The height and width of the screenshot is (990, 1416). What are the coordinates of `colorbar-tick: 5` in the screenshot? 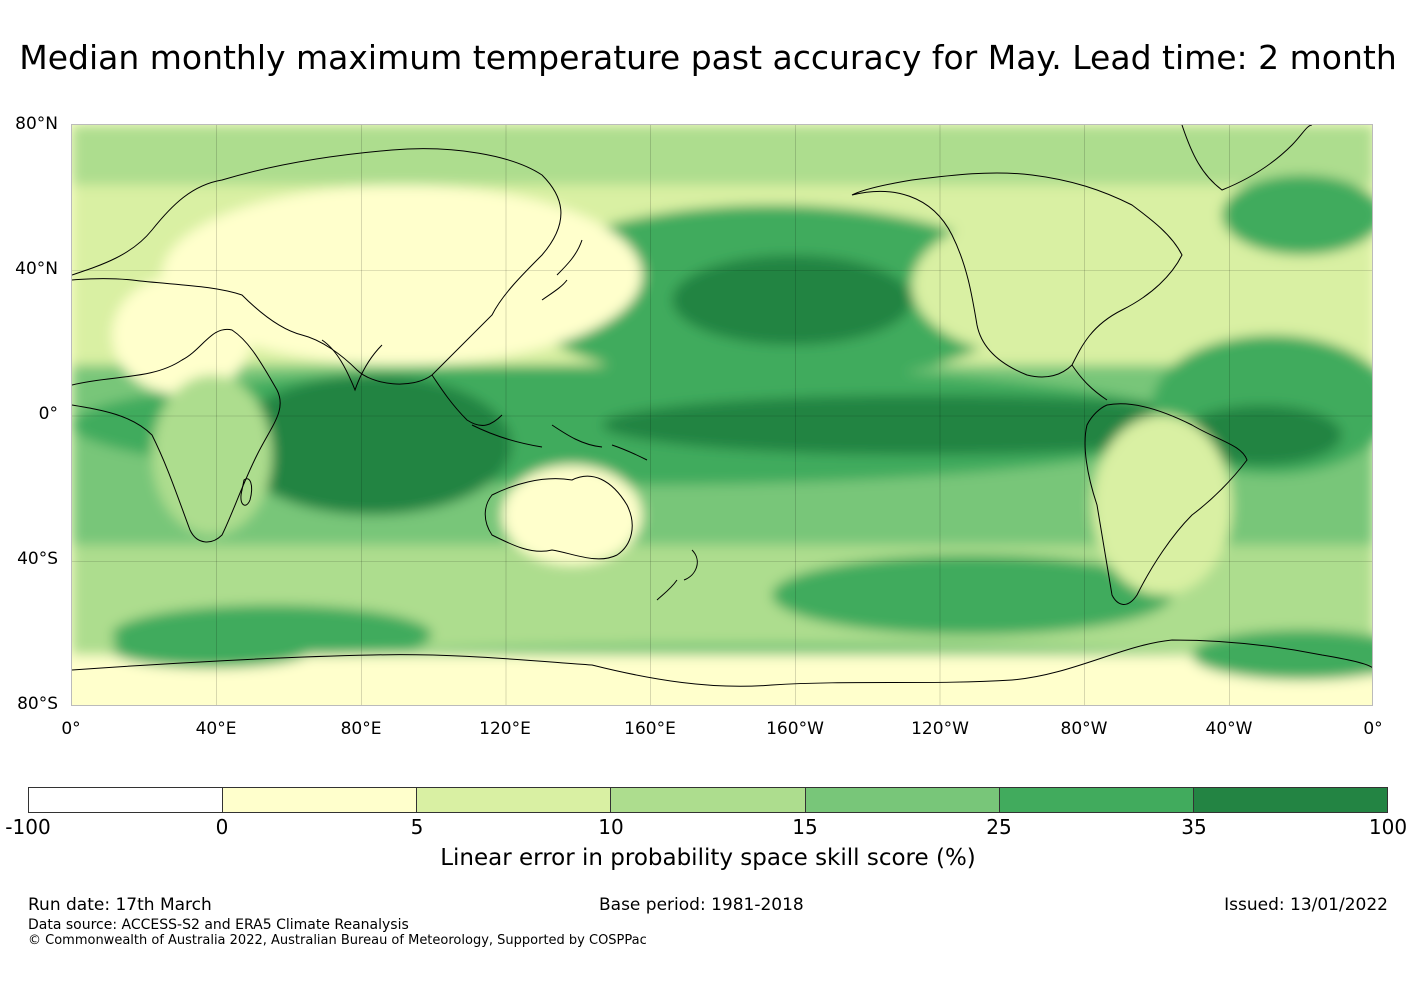 It's located at (417, 827).